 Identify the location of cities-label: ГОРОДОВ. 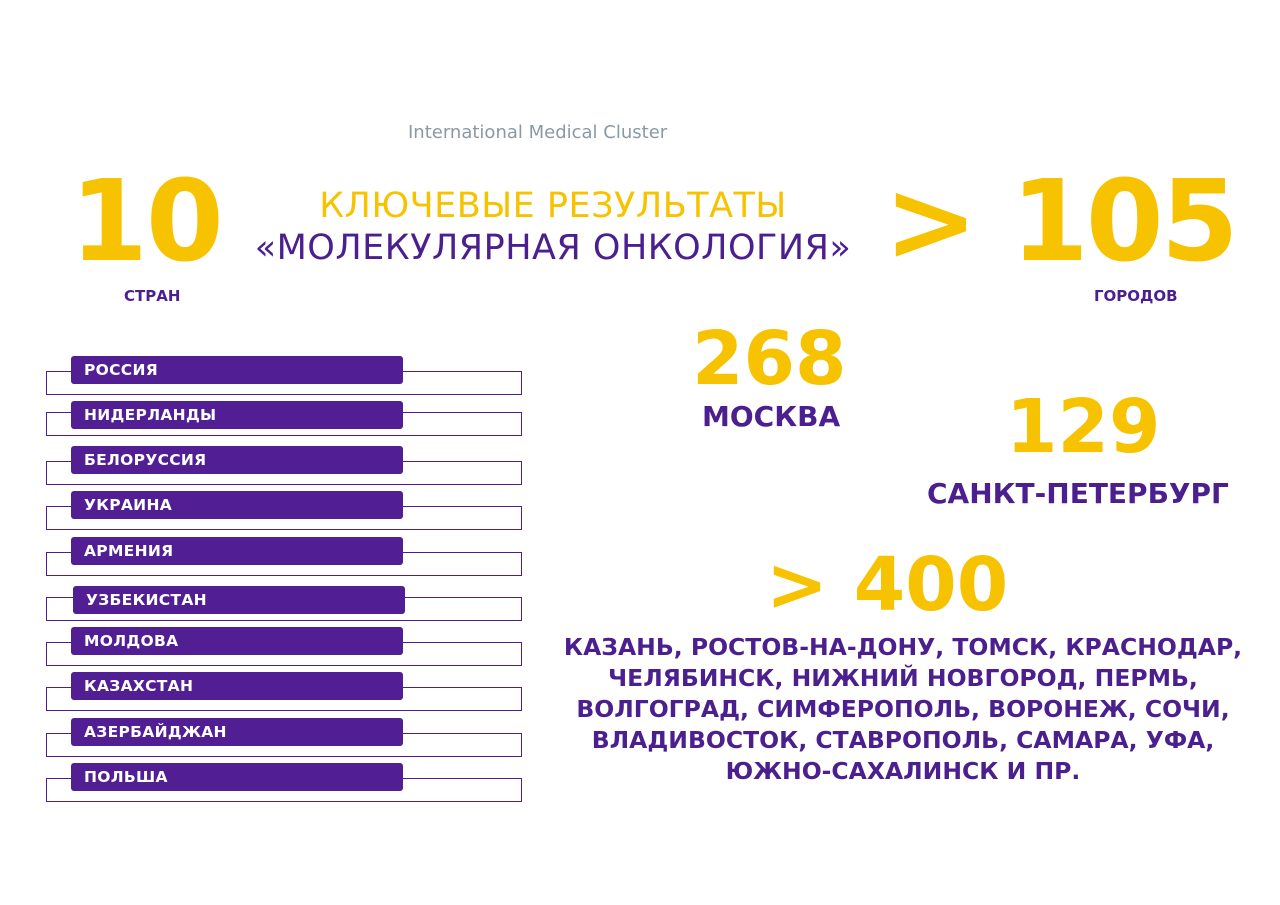
(1136, 296).